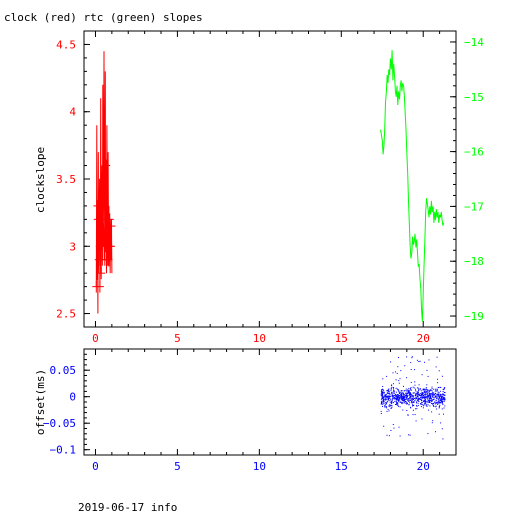 The image size is (512, 512). What do you see at coordinates (127, 506) in the screenshot?
I see `date-footer: 2019-06-17 info` at bounding box center [127, 506].